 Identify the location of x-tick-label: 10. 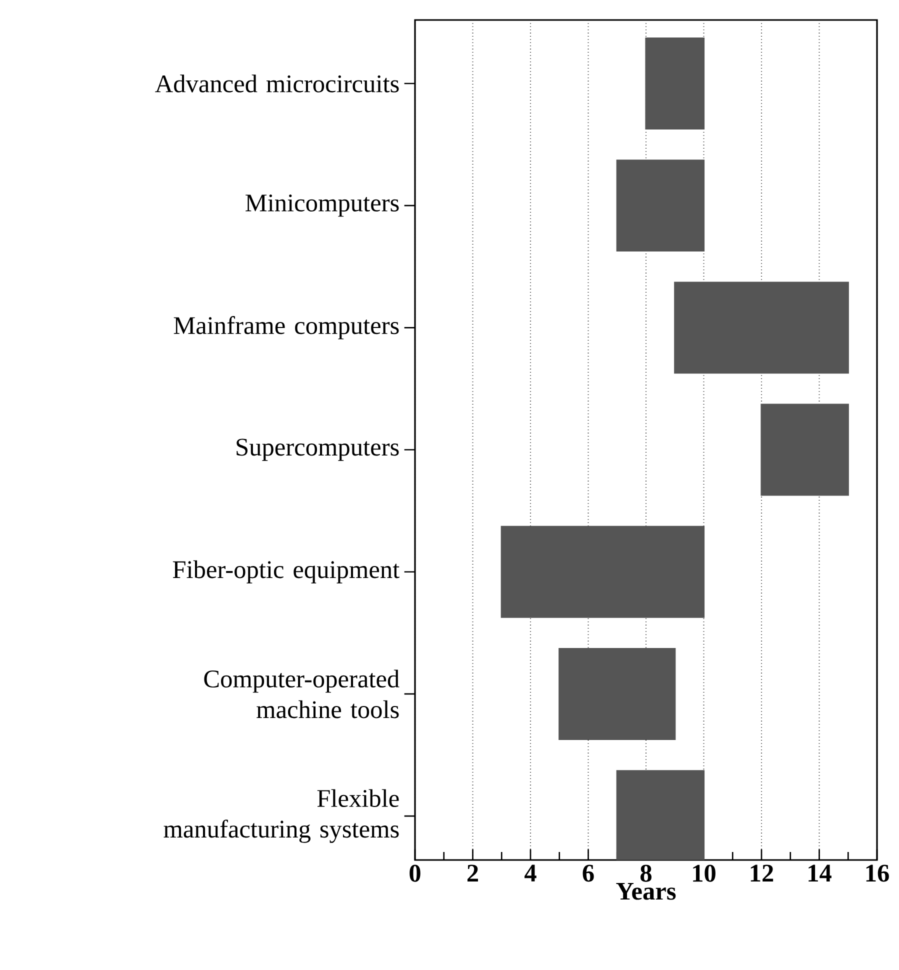
(704, 873).